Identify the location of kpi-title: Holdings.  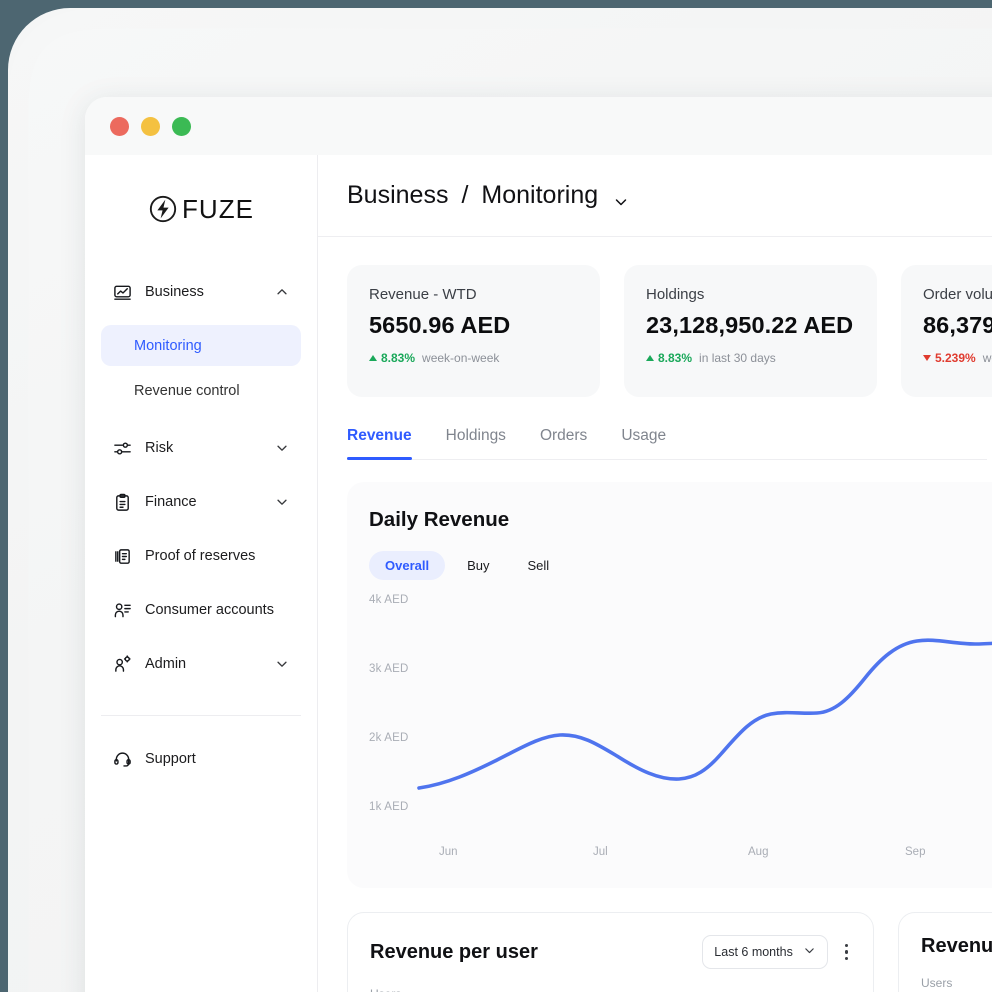
(675, 294).